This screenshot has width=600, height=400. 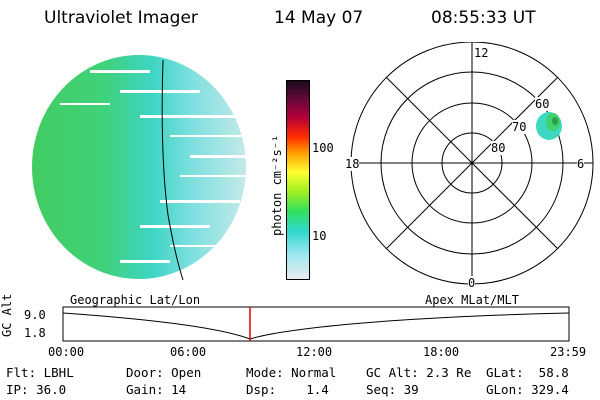 What do you see at coordinates (35, 315) in the screenshot?
I see `gc-alt-max: 9.0` at bounding box center [35, 315].